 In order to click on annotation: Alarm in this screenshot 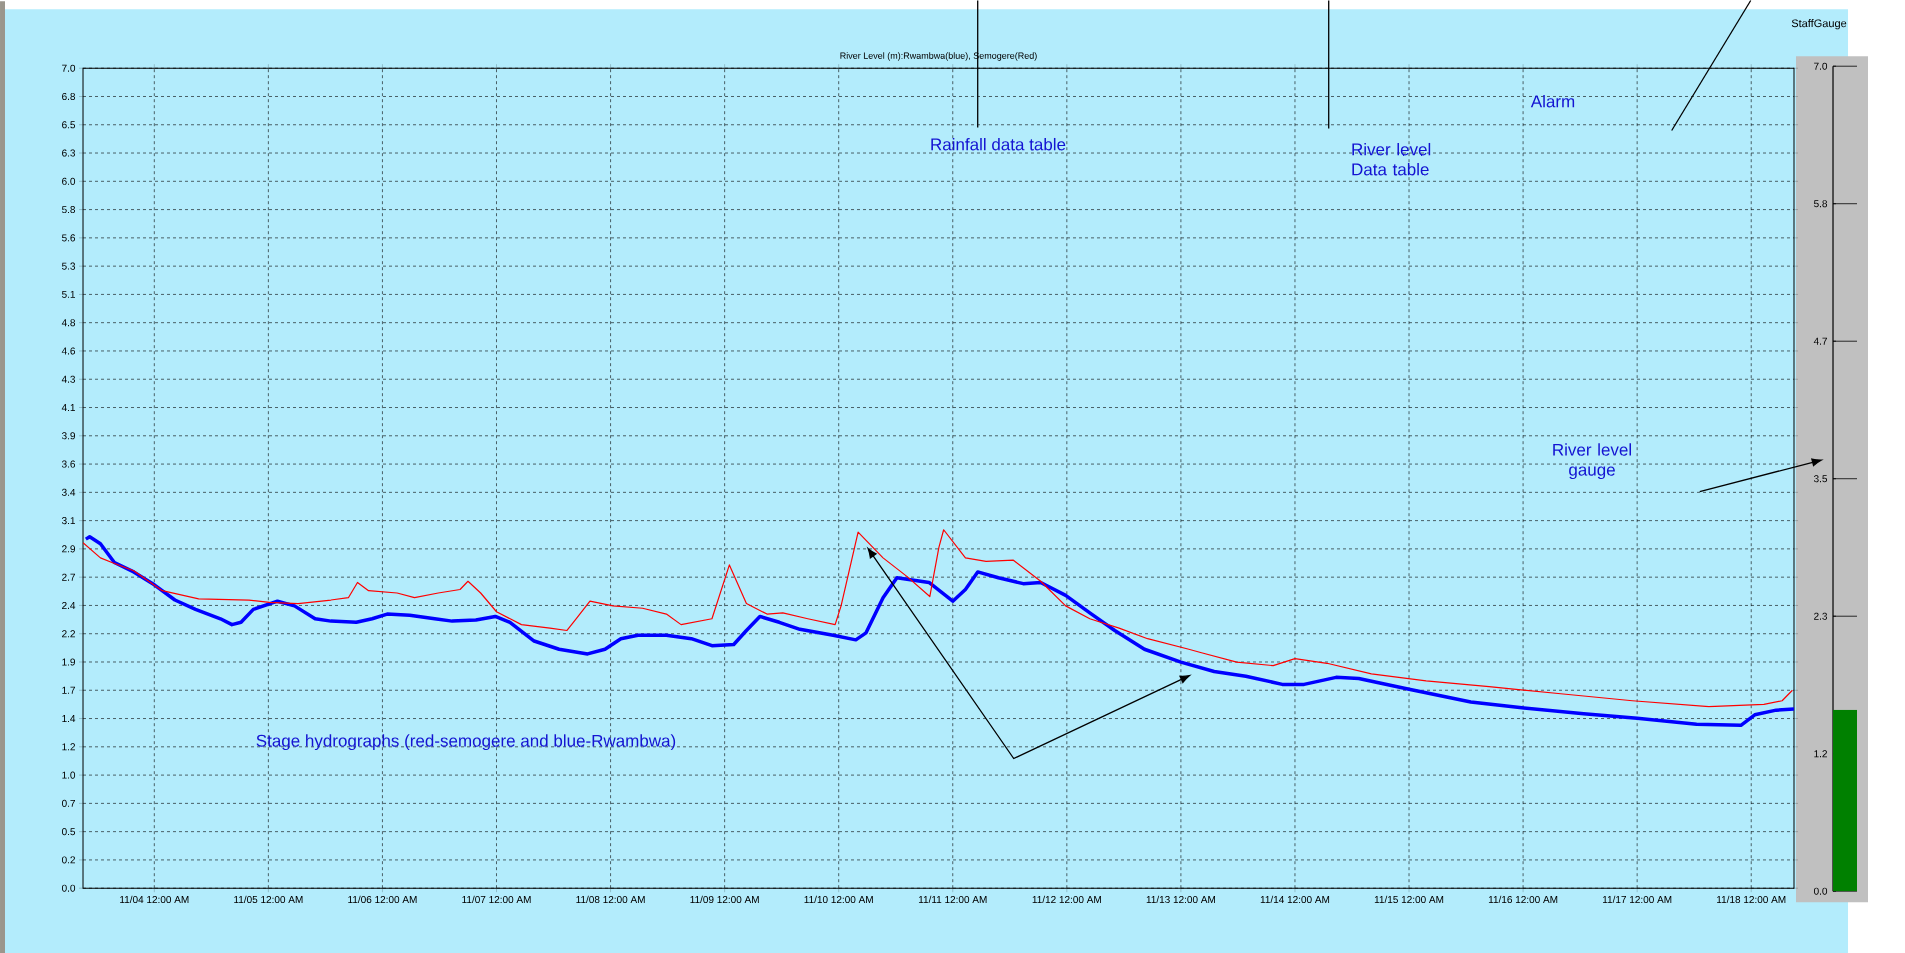, I will do `click(1552, 101)`.